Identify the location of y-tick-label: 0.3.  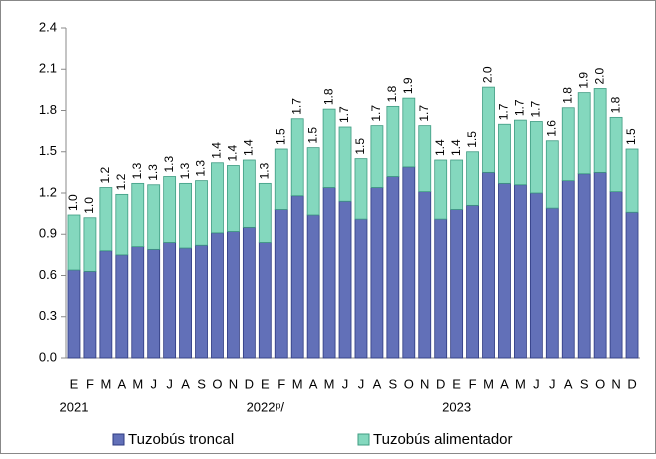
(48, 315).